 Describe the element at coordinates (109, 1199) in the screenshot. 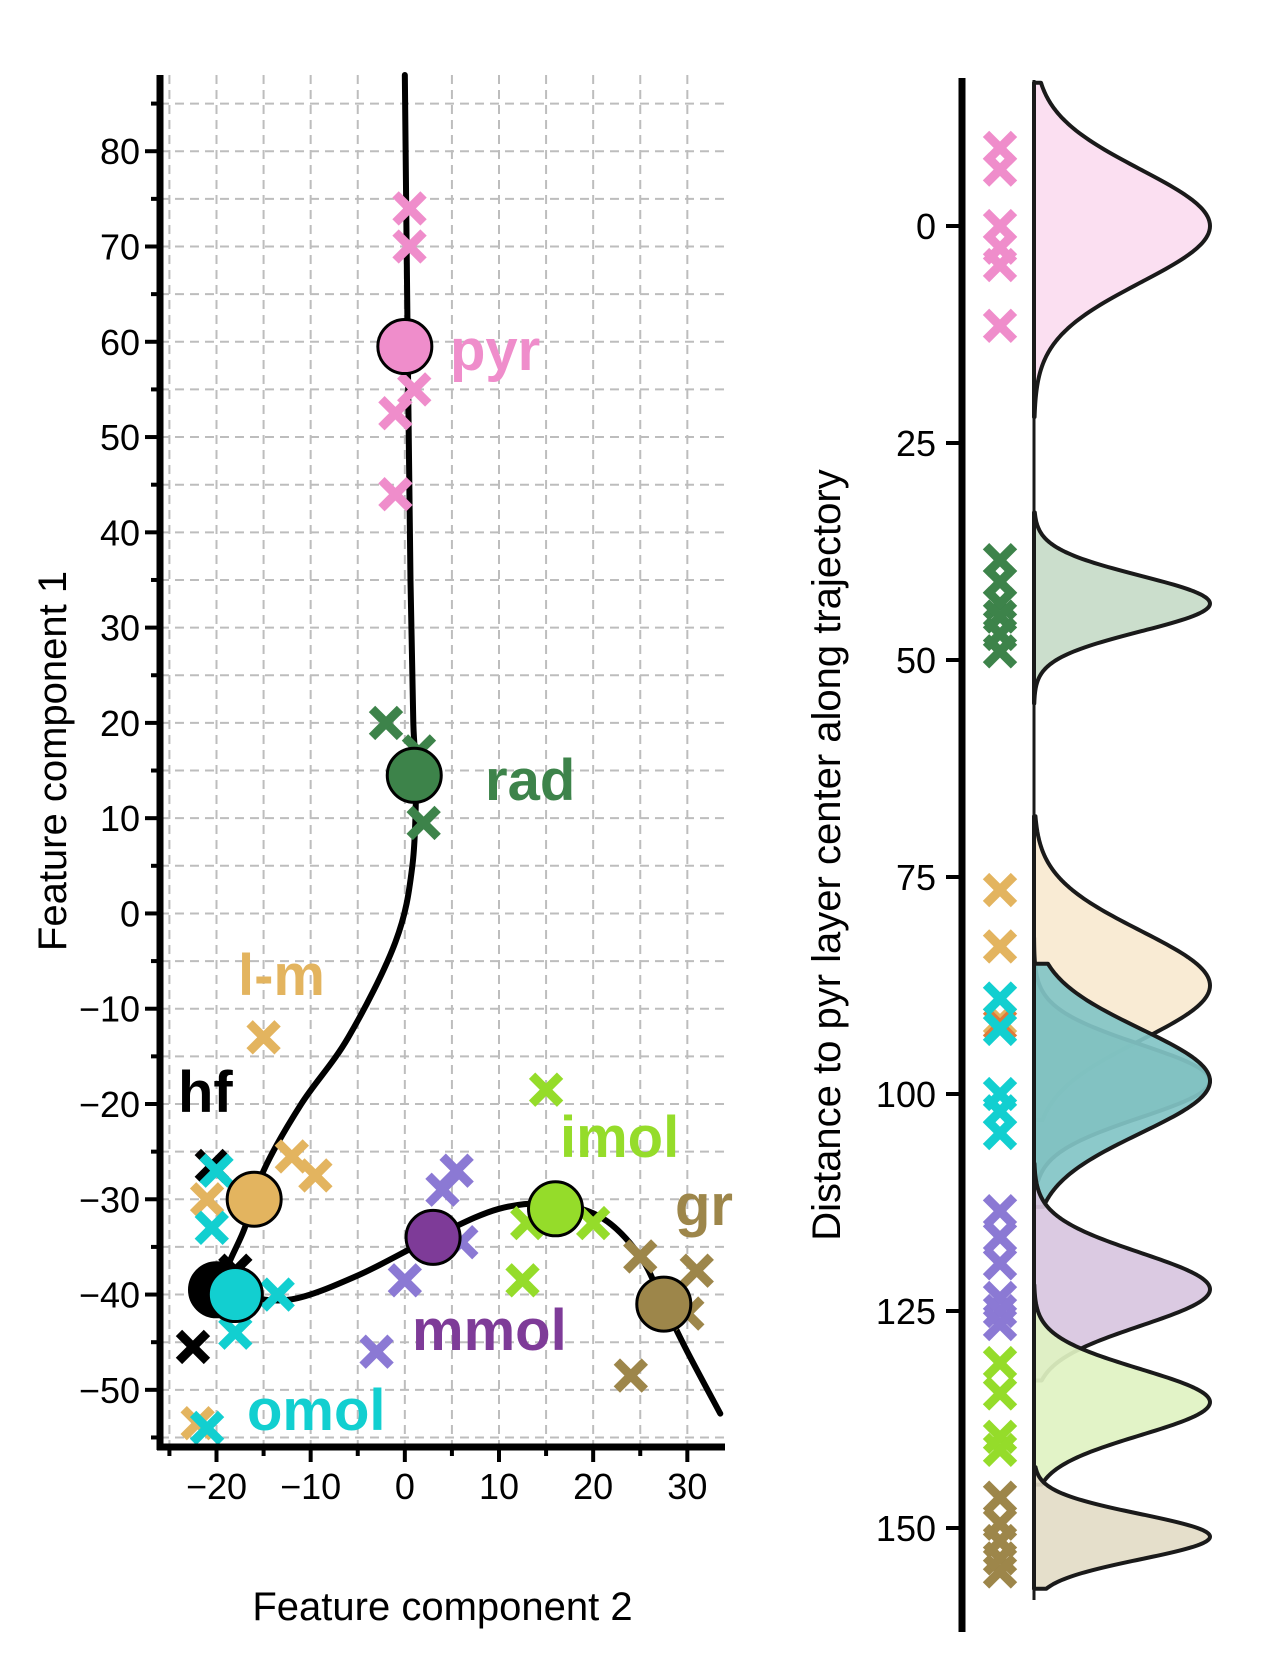

I see `y-tick-label: −30` at that location.